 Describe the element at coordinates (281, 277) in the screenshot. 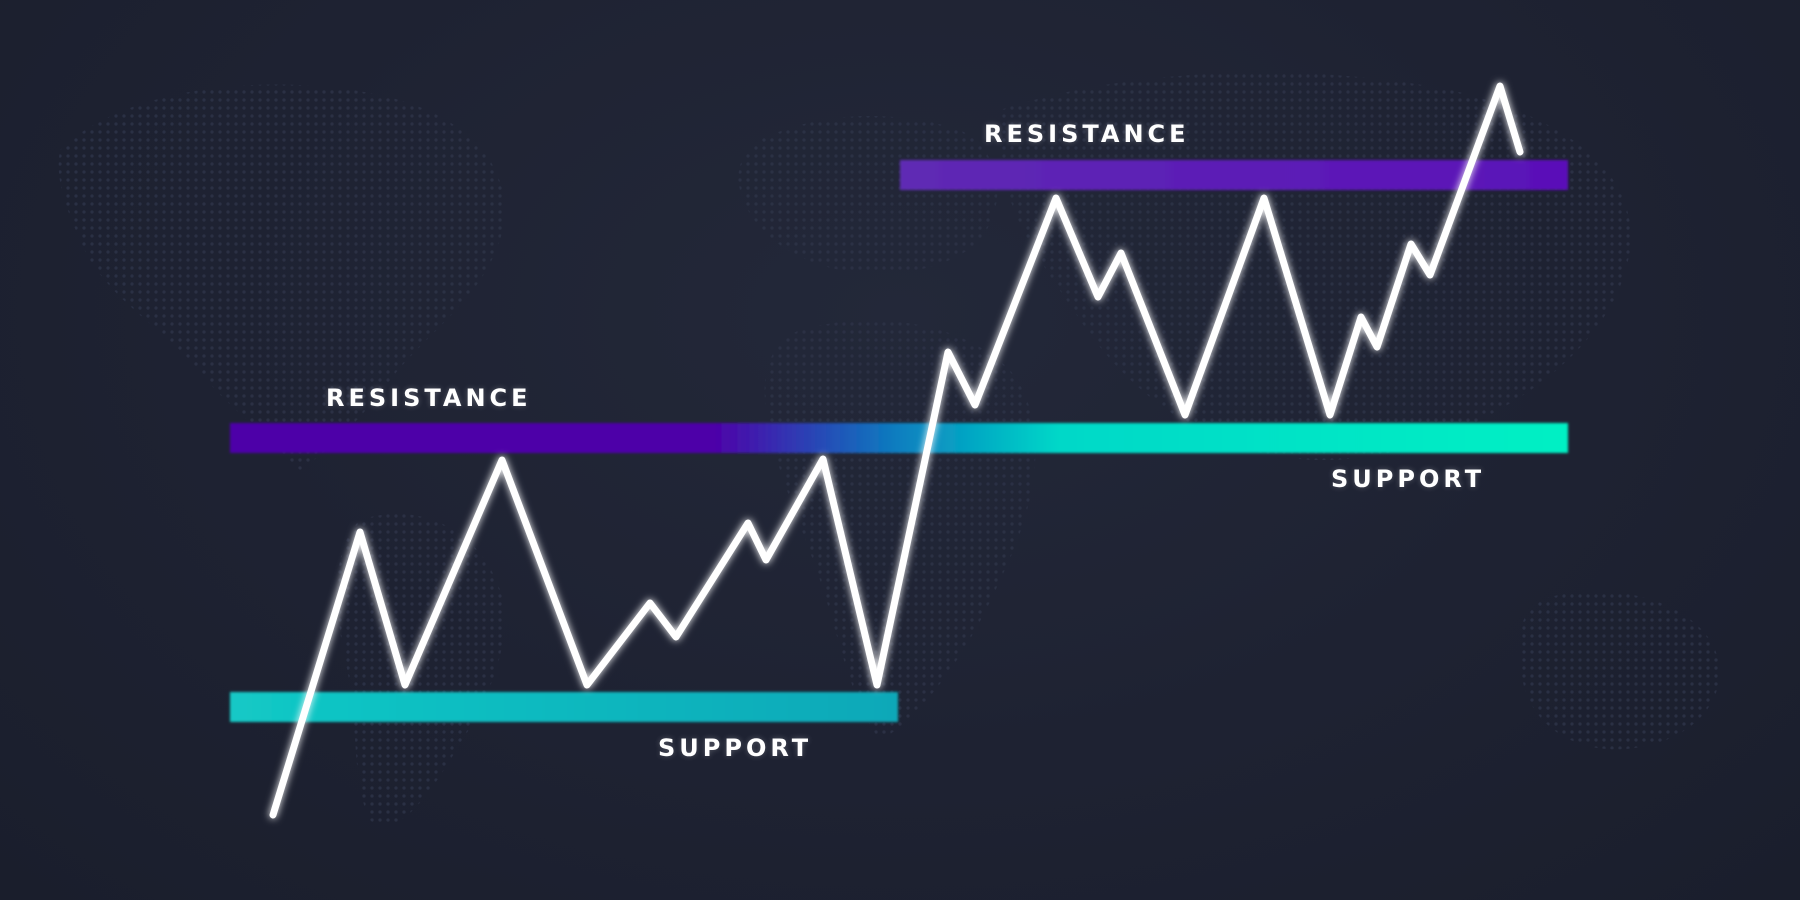

I see `map-continent-north-america` at that location.